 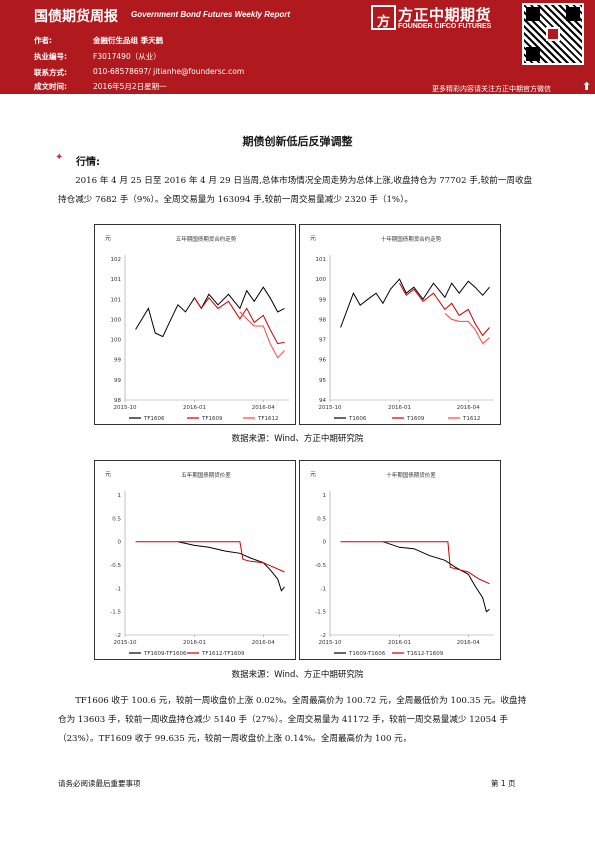 What do you see at coordinates (322, 361) in the screenshot?
I see `chart-y-tick-label: 96` at bounding box center [322, 361].